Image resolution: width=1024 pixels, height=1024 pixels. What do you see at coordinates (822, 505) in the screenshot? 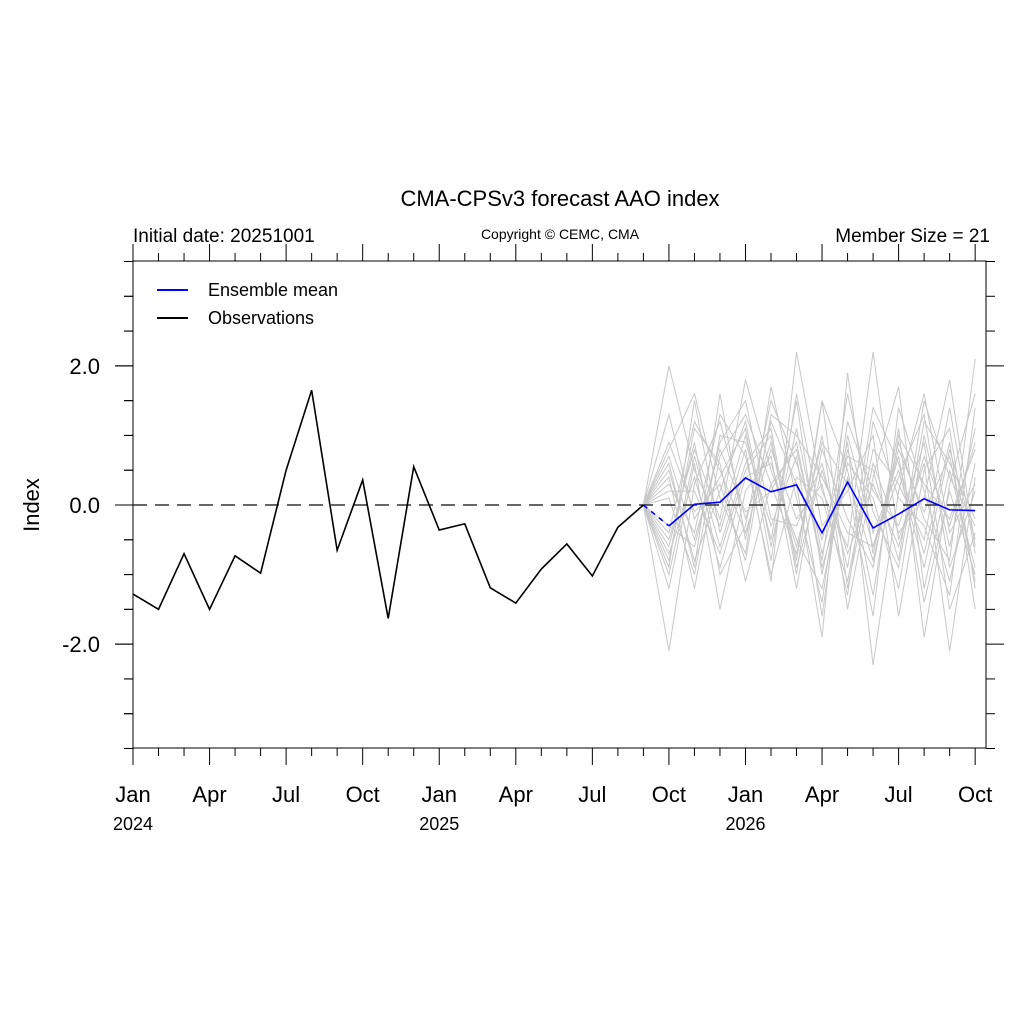
I see `ensemble-mean-line` at bounding box center [822, 505].